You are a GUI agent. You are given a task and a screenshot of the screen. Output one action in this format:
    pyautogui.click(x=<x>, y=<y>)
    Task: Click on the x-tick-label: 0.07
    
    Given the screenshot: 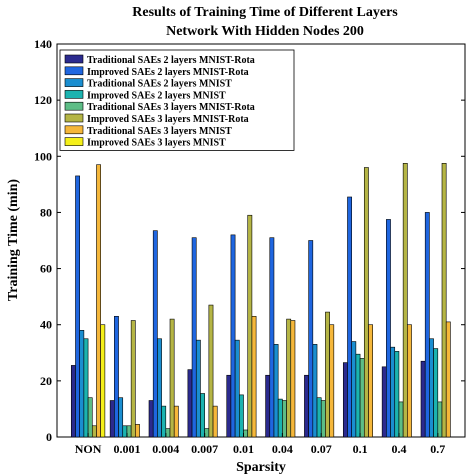 What is the action you would take?
    pyautogui.click(x=321, y=449)
    